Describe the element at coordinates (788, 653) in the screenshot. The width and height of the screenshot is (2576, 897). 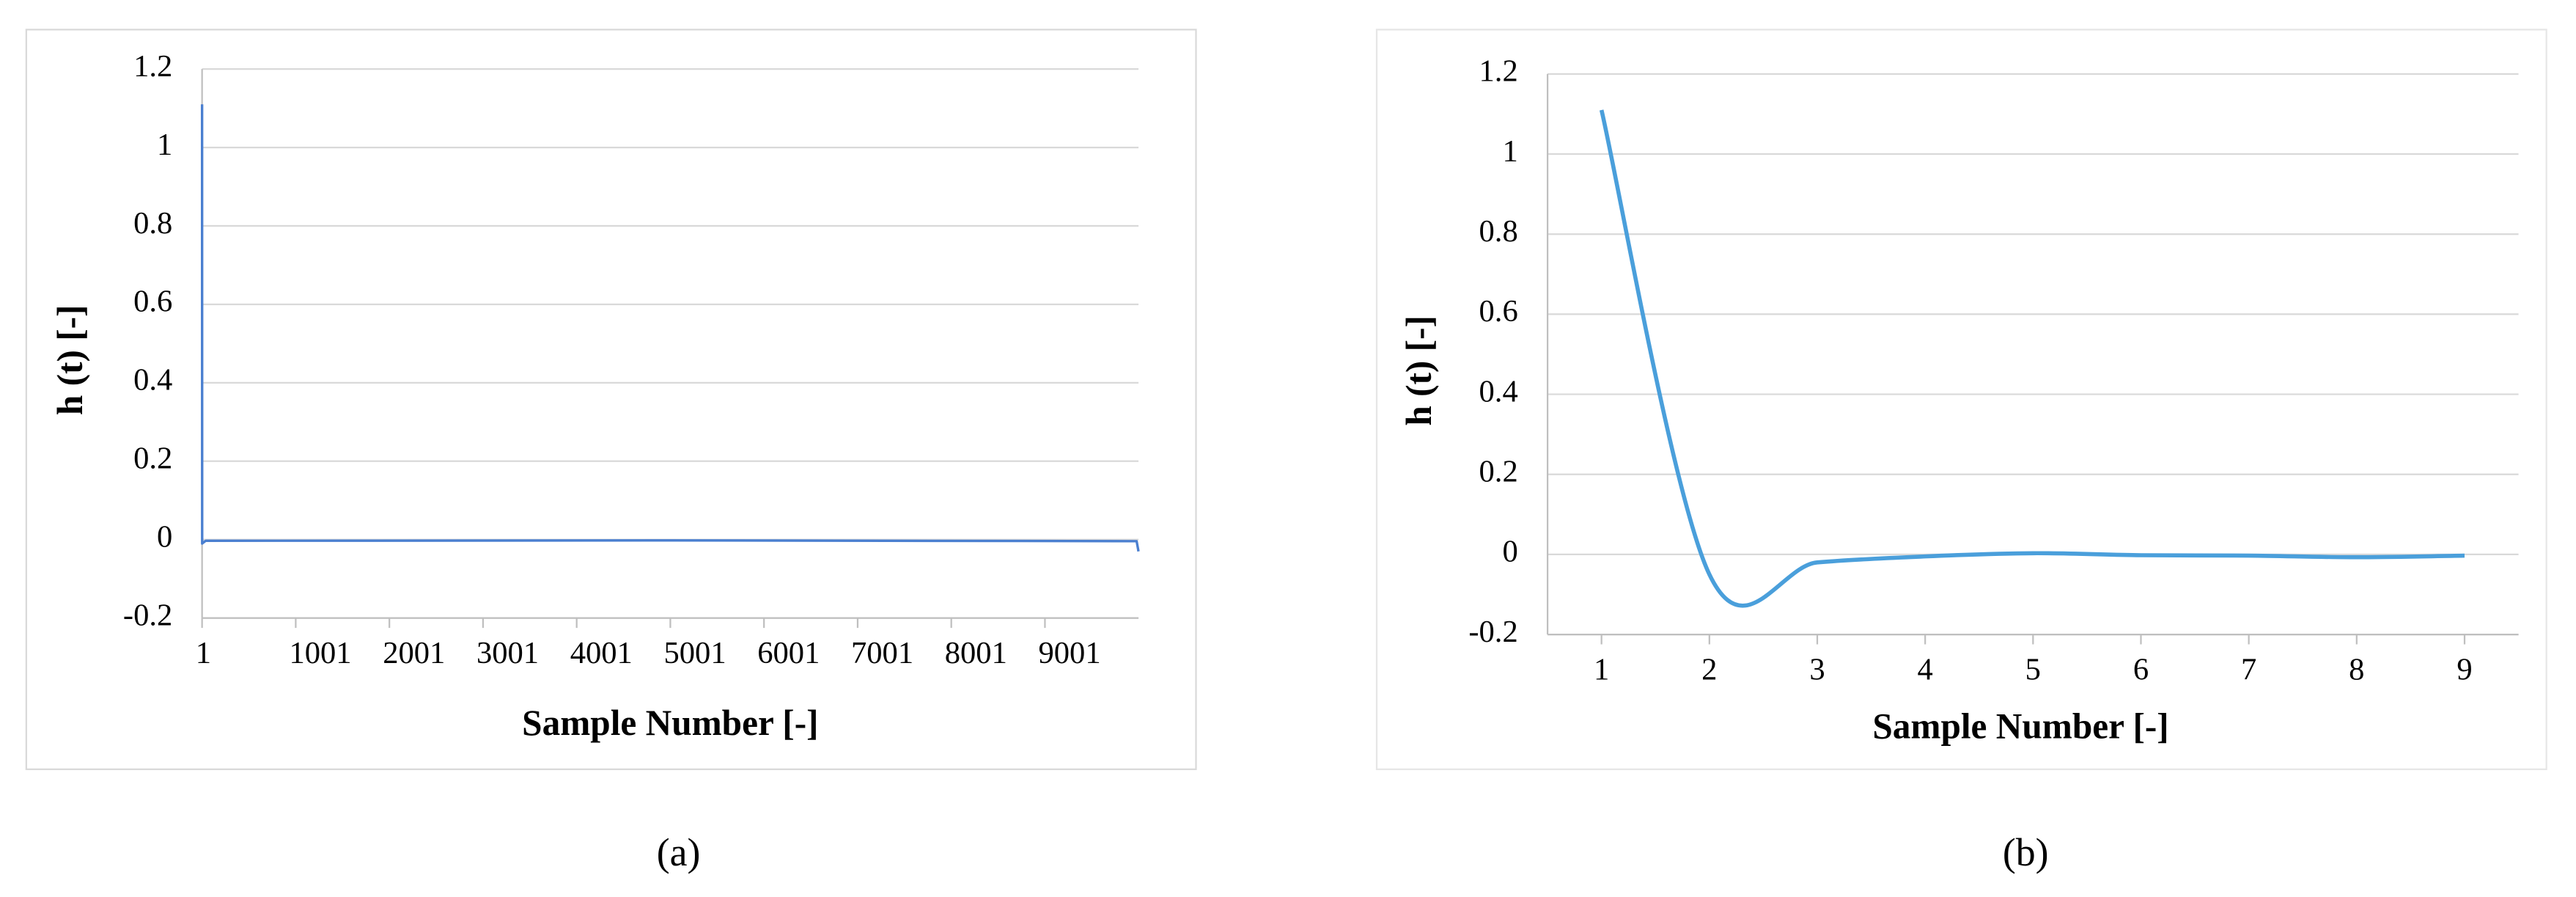
I see `x-tick-label: 6001` at that location.